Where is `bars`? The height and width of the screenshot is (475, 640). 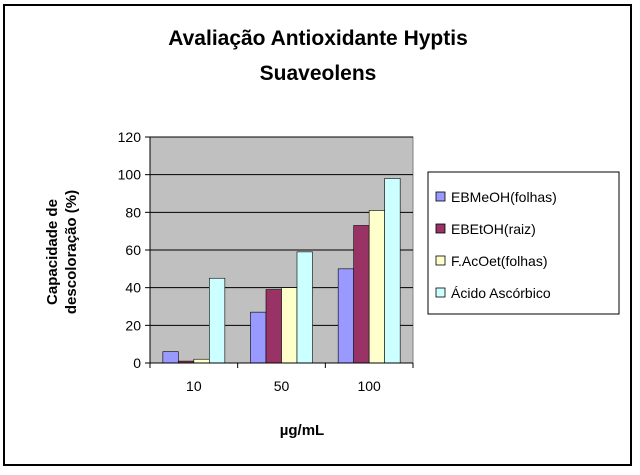 bars is located at coordinates (281, 271).